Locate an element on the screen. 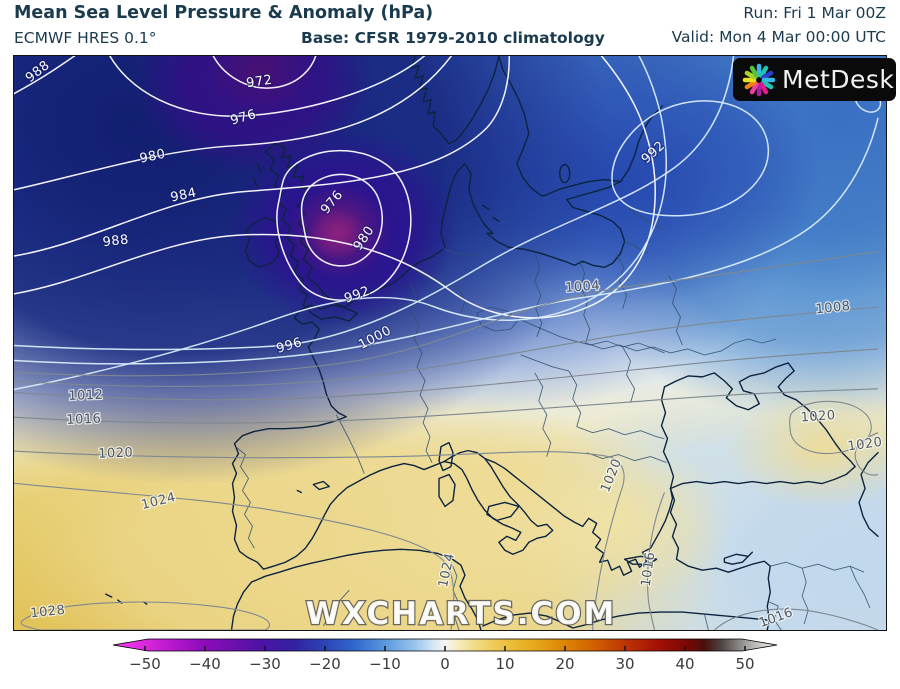 This screenshot has width=900, height=689. colorbar-tick-−20: −20 is located at coordinates (325, 664).